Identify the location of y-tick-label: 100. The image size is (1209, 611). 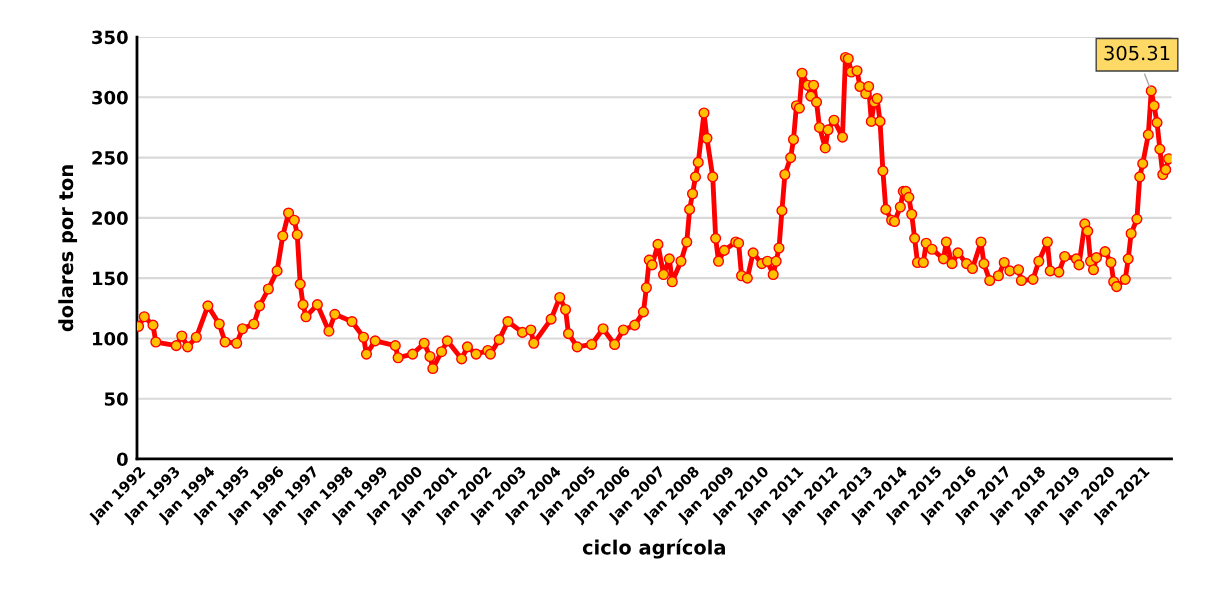
(110, 338).